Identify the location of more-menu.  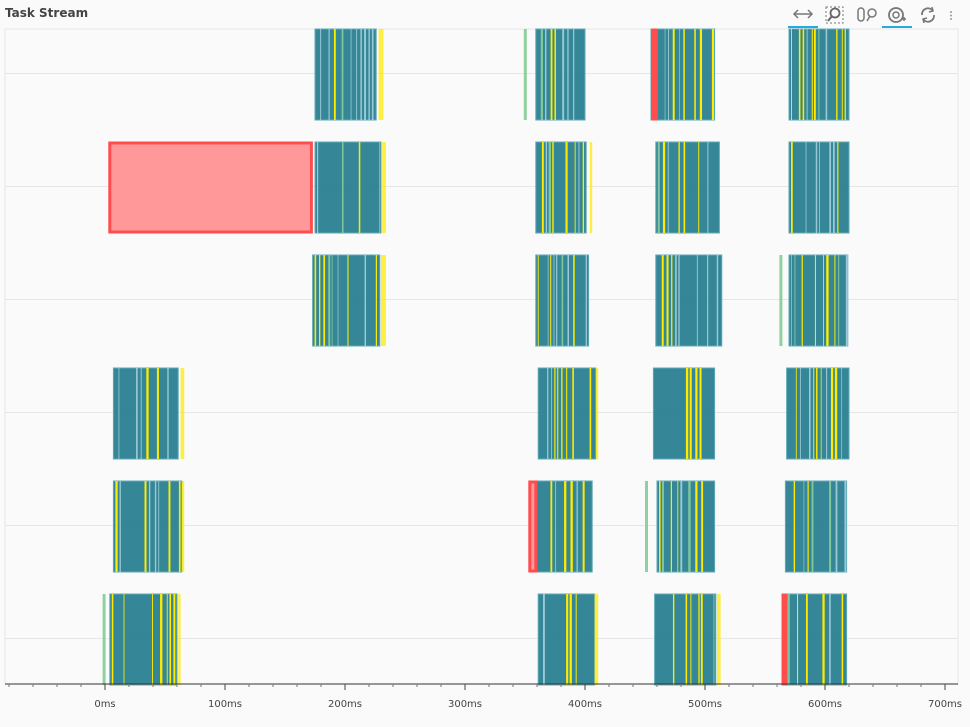
(950, 15).